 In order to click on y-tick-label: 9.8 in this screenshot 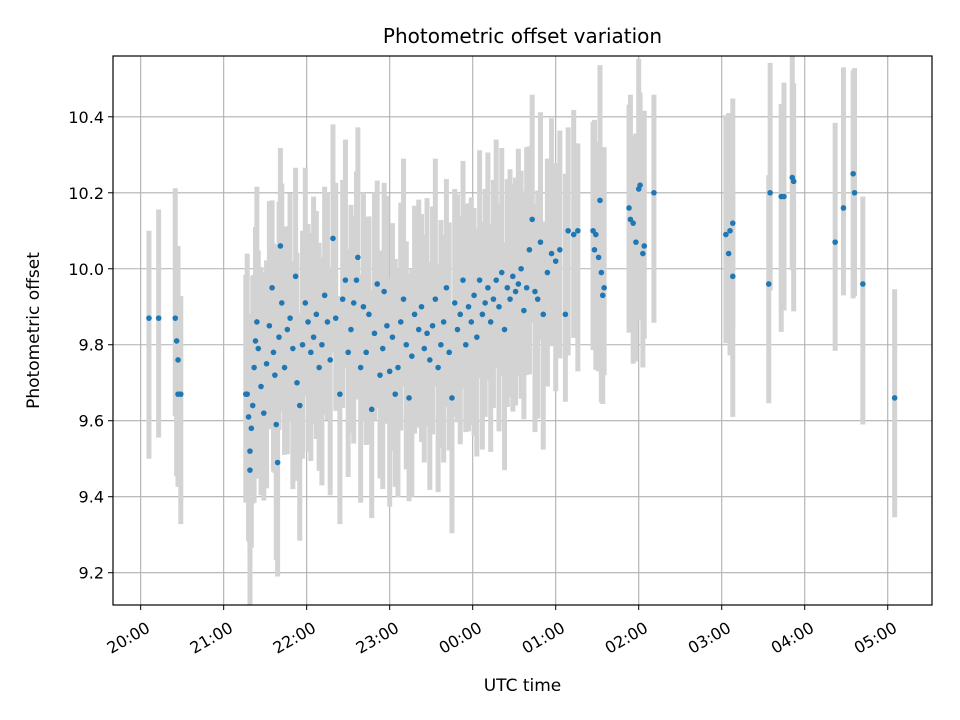, I will do `click(91, 345)`.